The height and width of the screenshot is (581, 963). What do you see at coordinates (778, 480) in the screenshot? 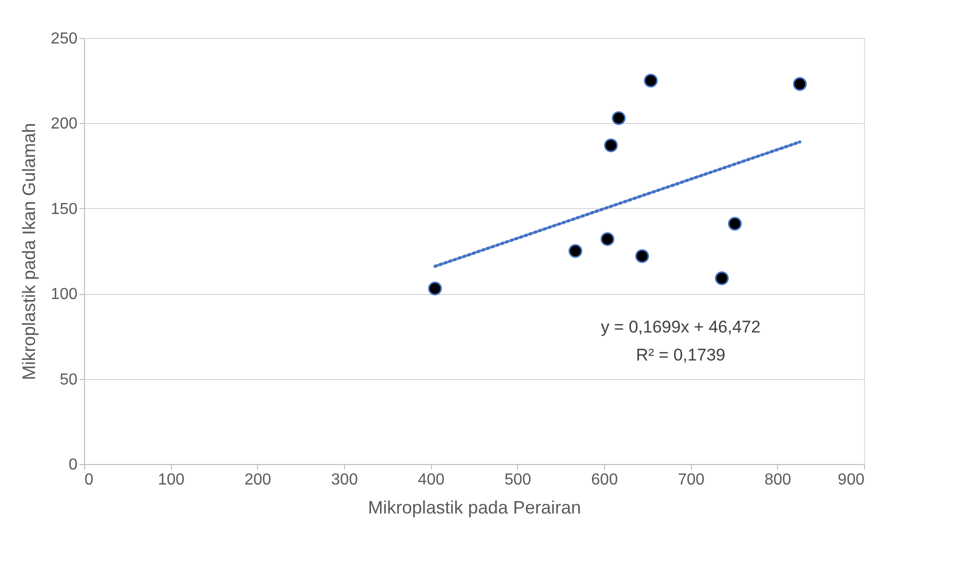
I see `x-tick-label: 800` at bounding box center [778, 480].